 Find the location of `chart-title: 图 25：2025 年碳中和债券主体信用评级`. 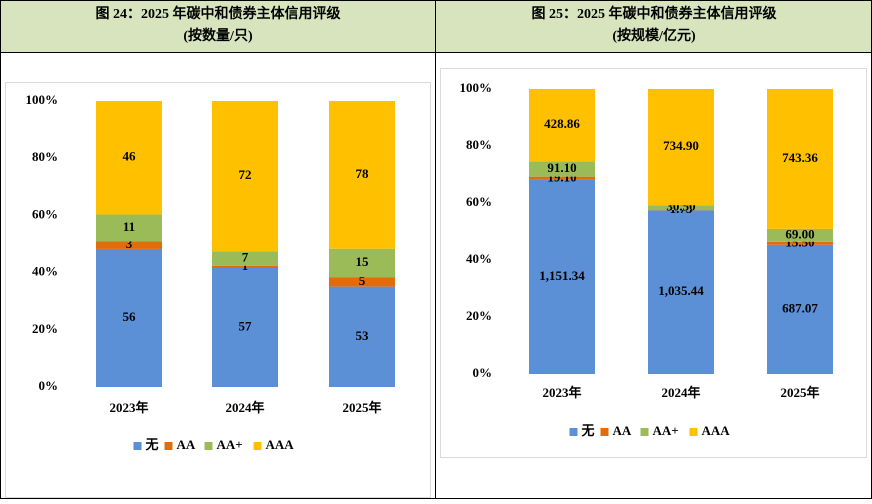

chart-title: 图 25：2025 年碳中和债券主体信用评级 is located at coordinates (655, 13).